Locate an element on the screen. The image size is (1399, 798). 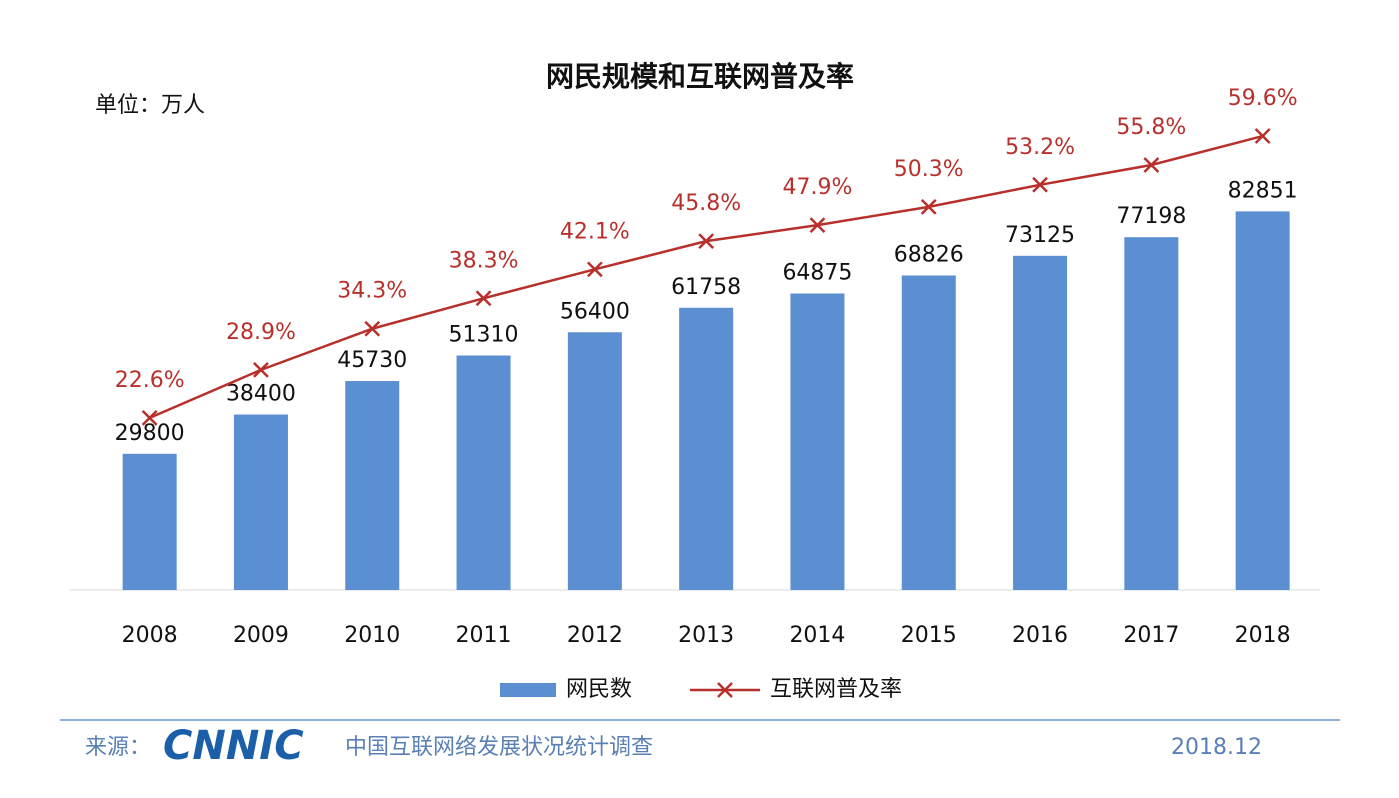
bar-value-label: 61758 is located at coordinates (706, 287).